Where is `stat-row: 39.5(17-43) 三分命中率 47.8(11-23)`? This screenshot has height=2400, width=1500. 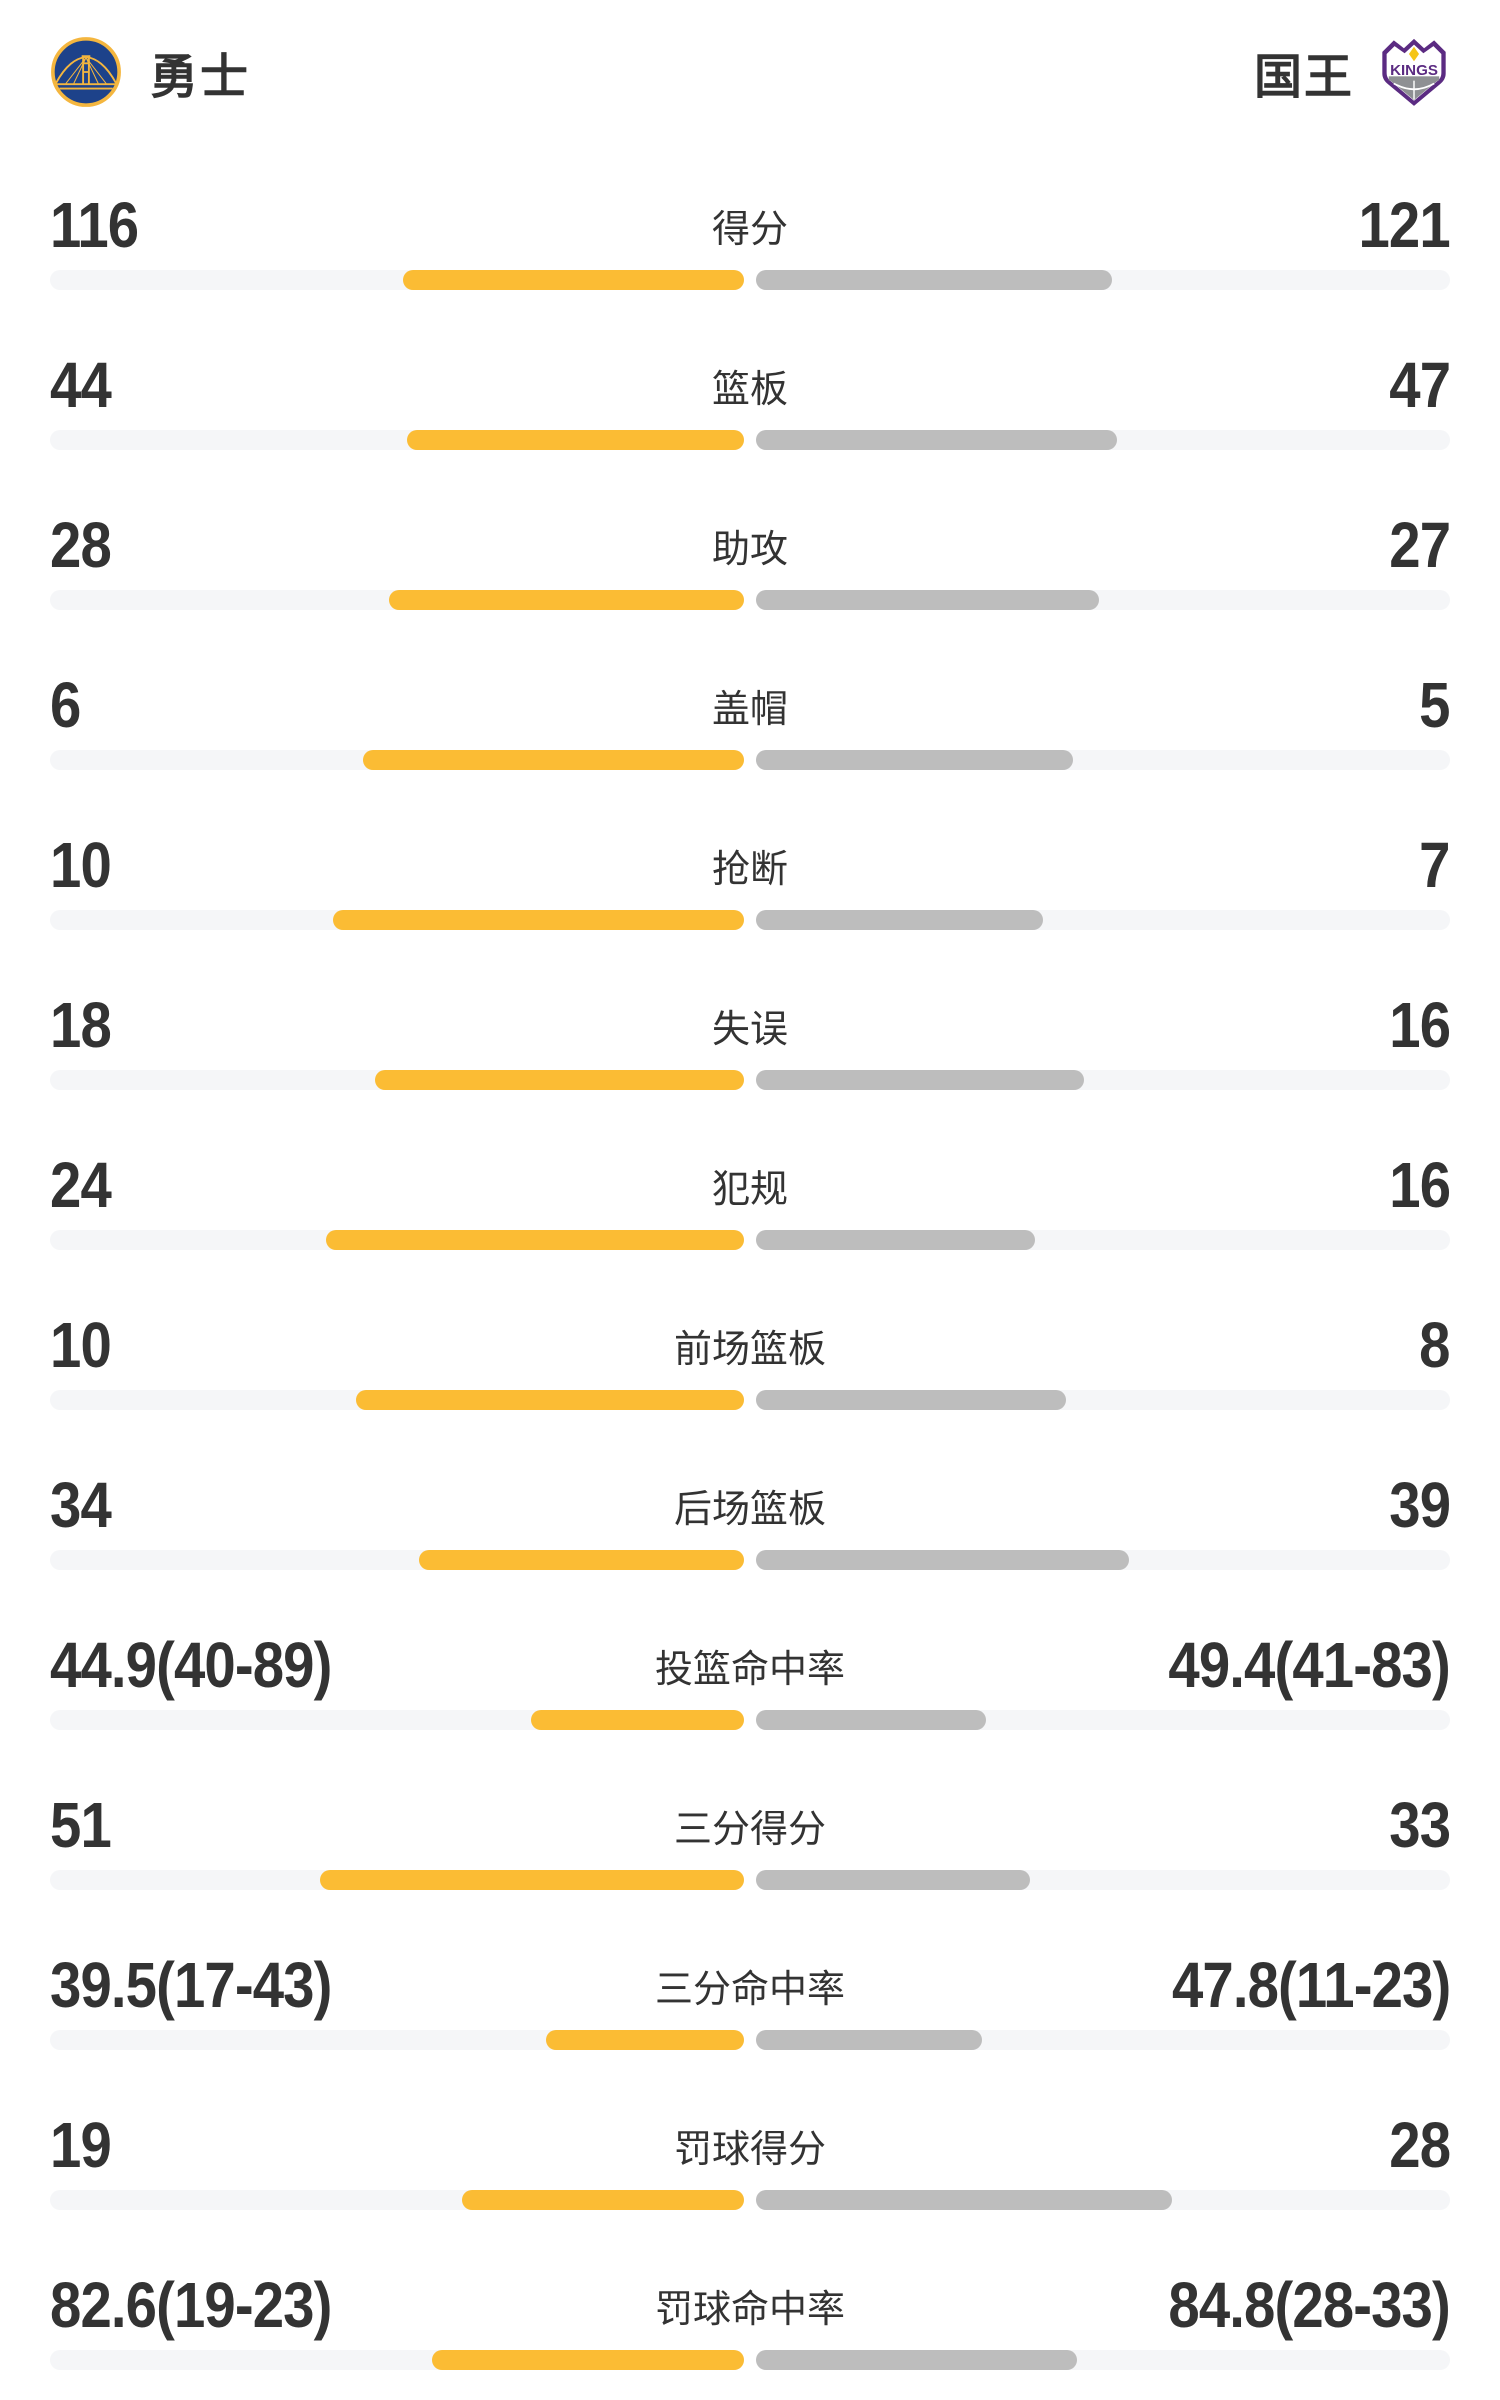
stat-row: 39.5(17-43) 三分命中率 47.8(11-23) is located at coordinates (750, 1999).